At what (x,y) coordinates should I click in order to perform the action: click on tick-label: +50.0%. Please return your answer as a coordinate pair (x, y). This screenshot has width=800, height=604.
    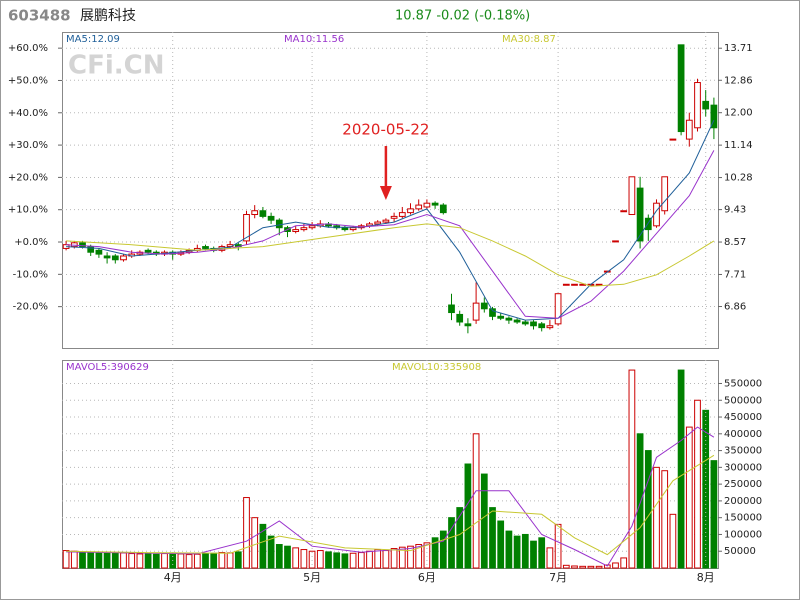
    Looking at the image, I should click on (28, 80).